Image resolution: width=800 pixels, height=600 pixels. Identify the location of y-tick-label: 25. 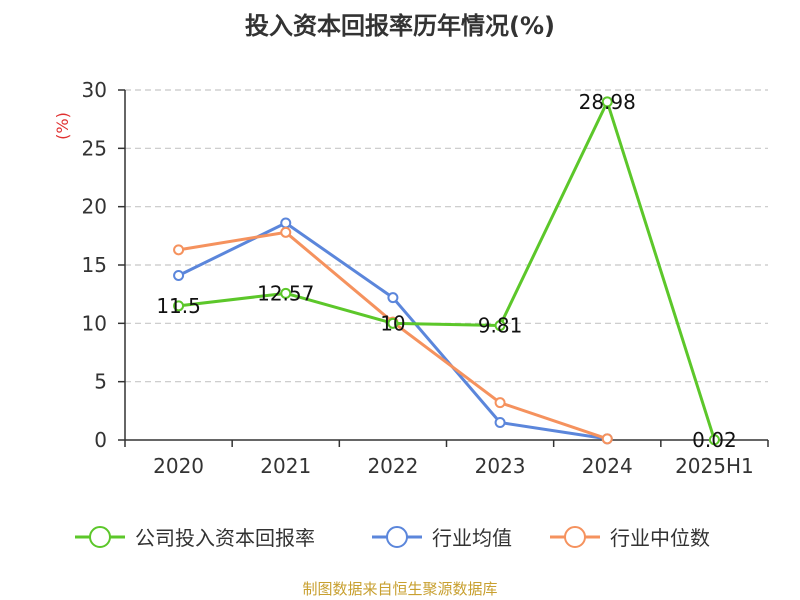
(94, 148).